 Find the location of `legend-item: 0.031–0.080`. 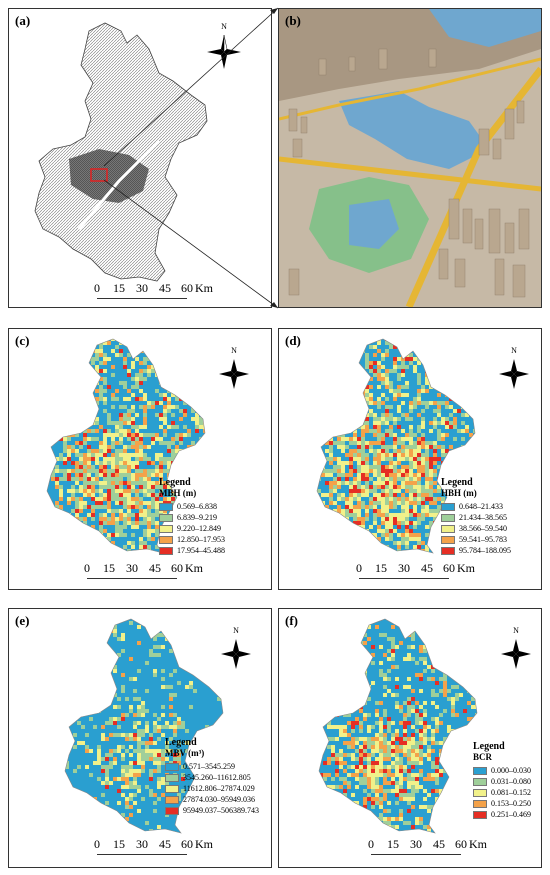

legend-item: 0.031–0.080 is located at coordinates (502, 781).